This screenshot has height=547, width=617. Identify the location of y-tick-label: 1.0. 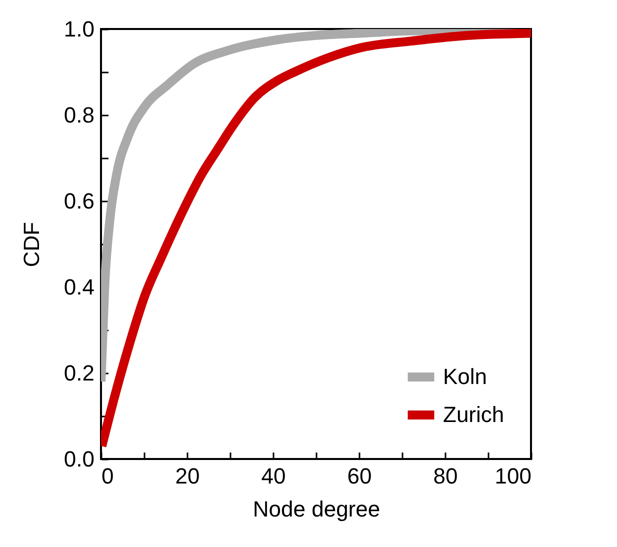
(79, 29).